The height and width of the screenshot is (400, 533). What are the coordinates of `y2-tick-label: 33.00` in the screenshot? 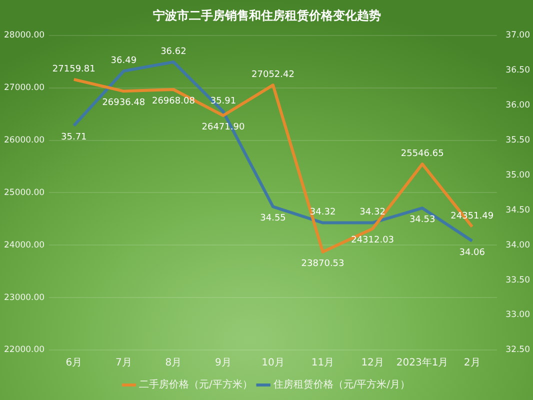 It's located at (518, 315).